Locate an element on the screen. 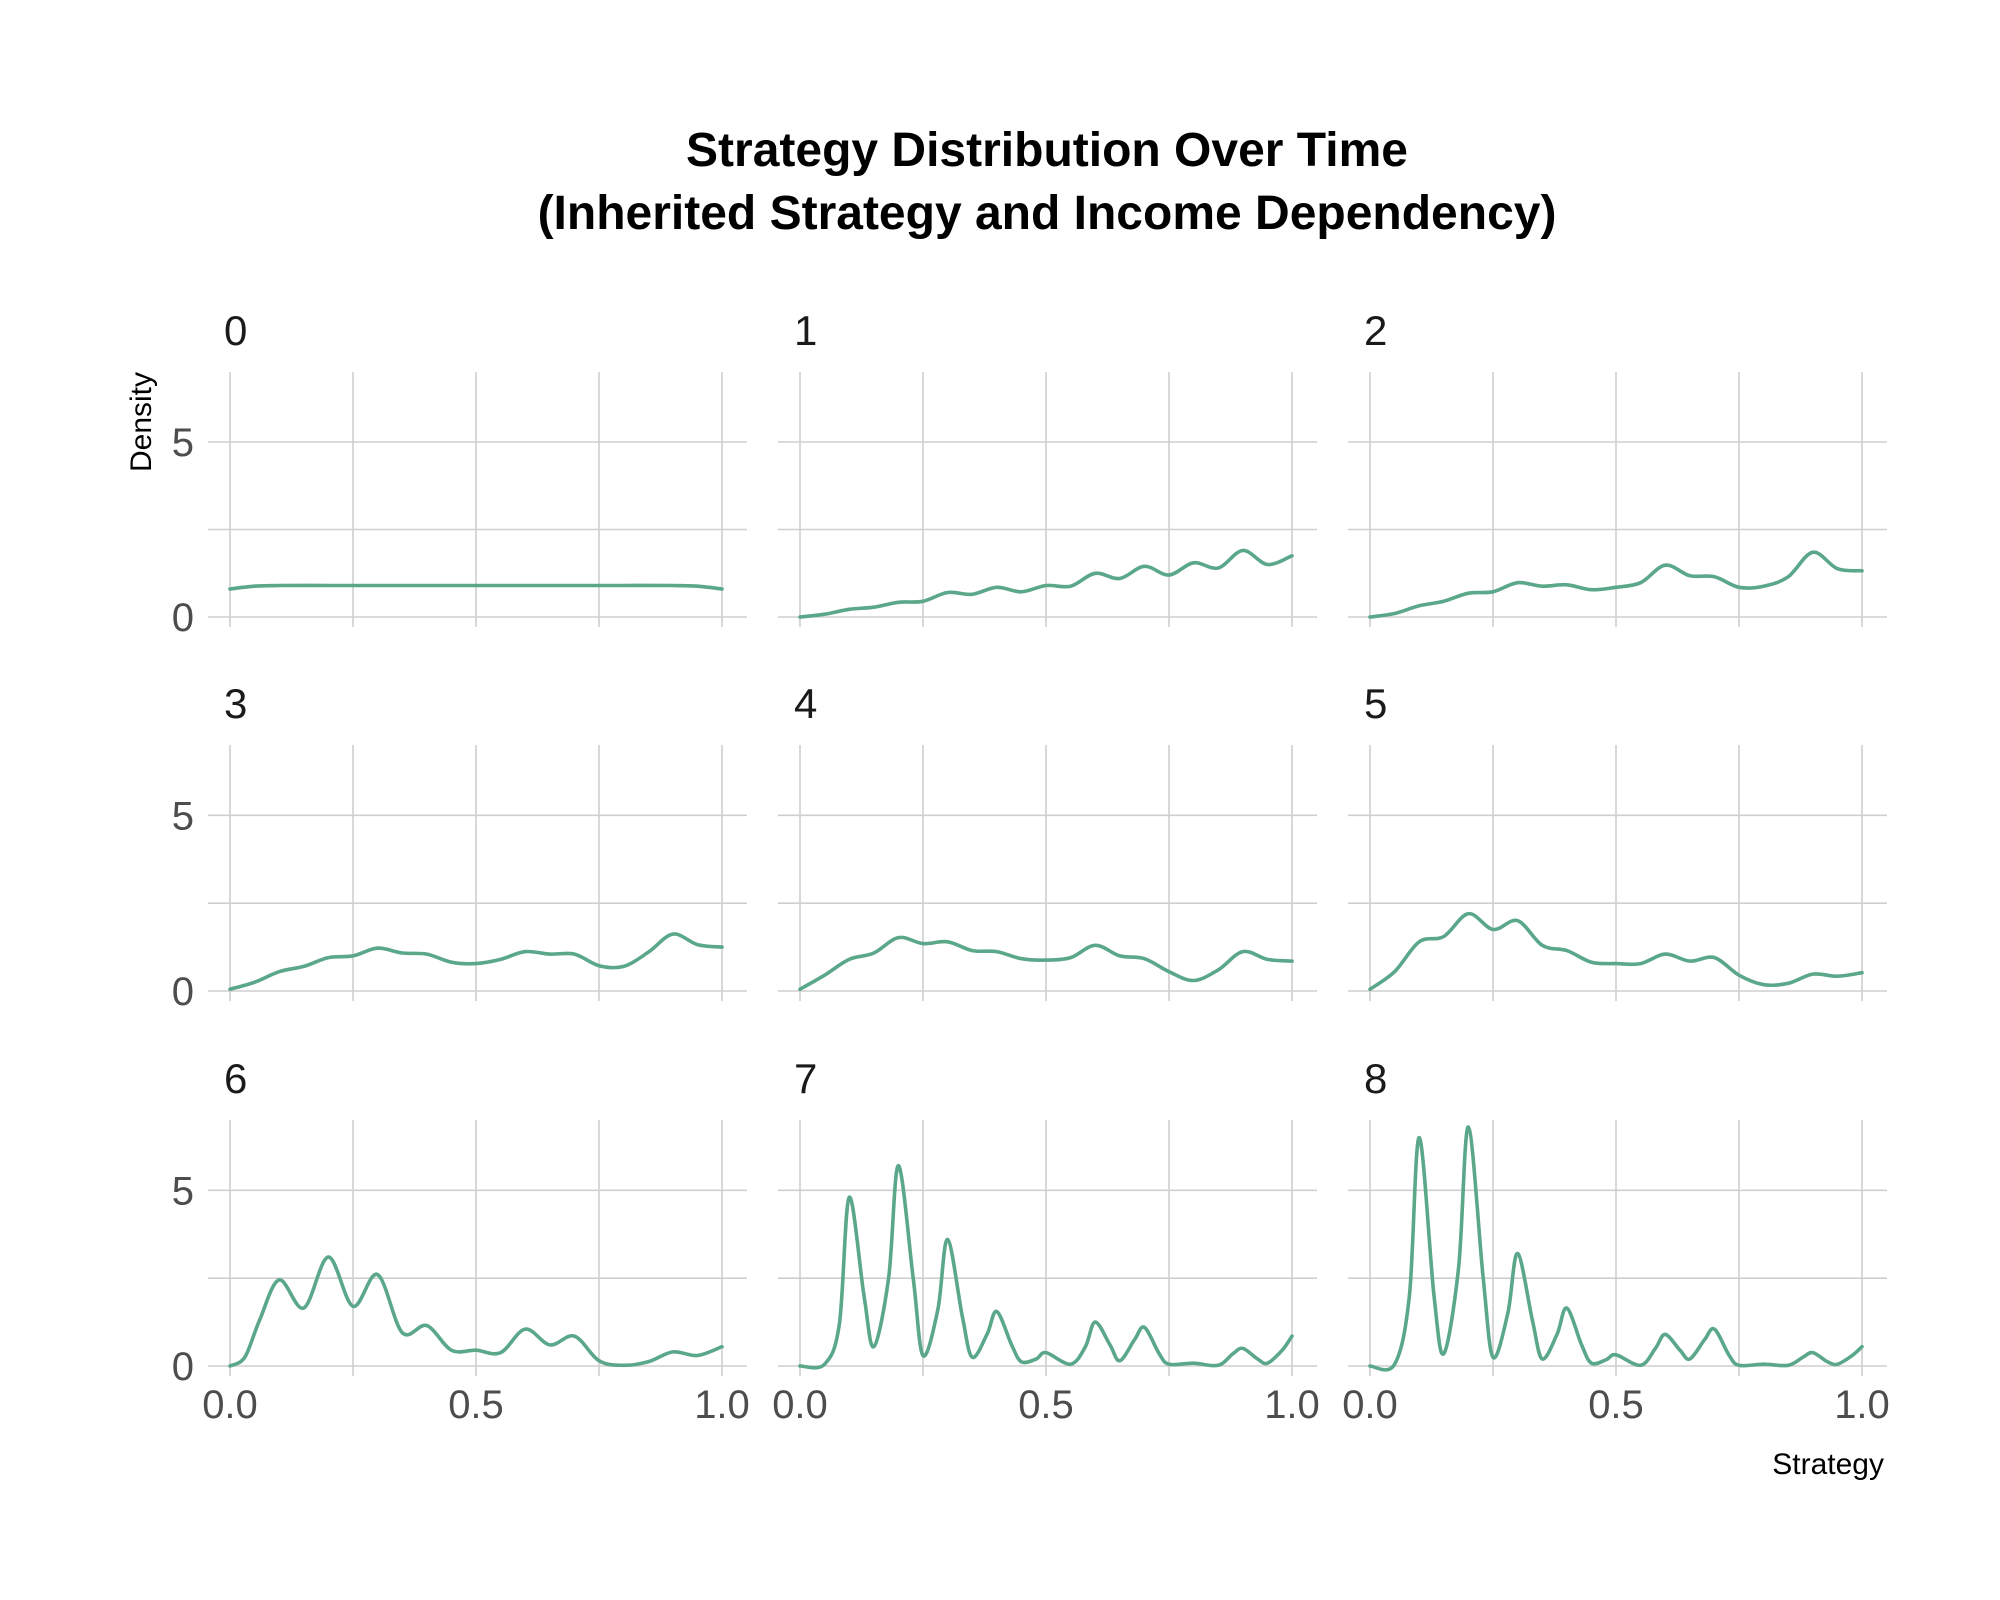 The image size is (2000, 1600). x-axis-title: Strategy is located at coordinates (1828, 1464).